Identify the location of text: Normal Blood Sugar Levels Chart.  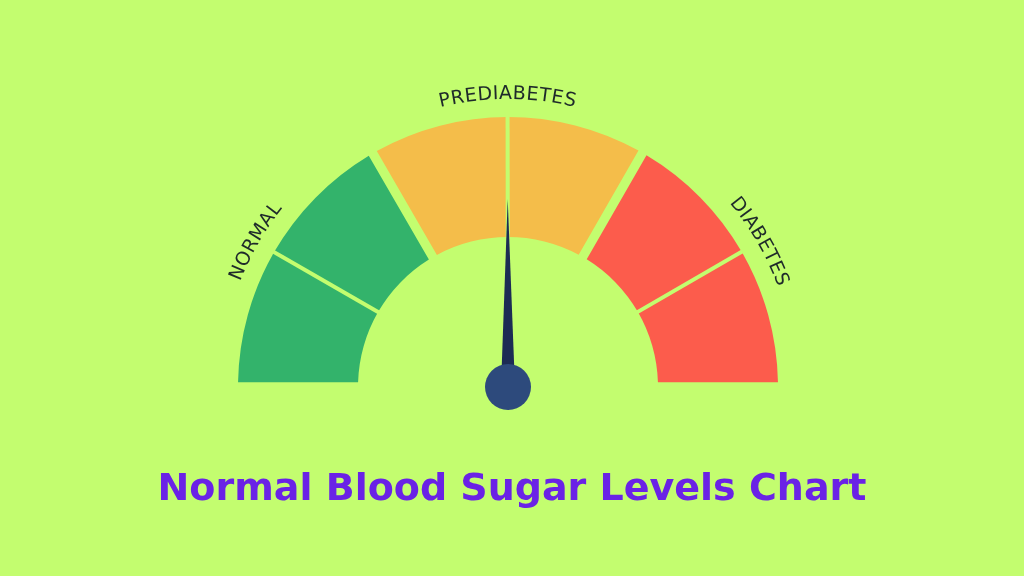
(512, 487).